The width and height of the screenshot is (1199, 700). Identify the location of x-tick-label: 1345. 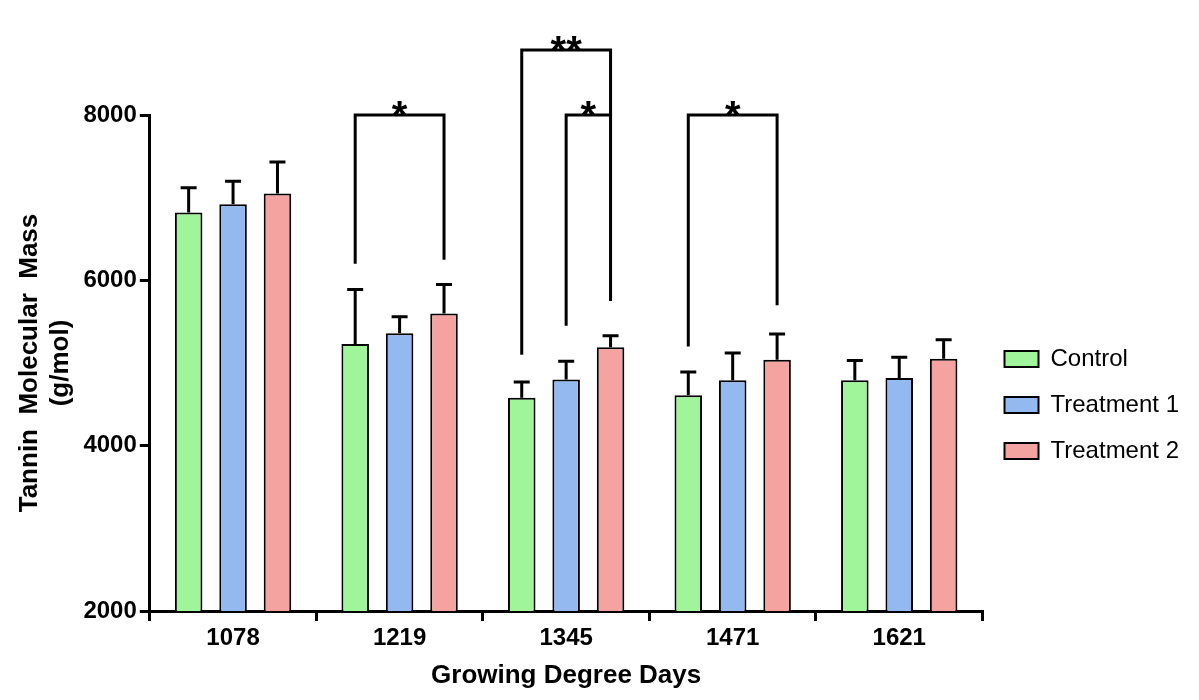
(566, 637).